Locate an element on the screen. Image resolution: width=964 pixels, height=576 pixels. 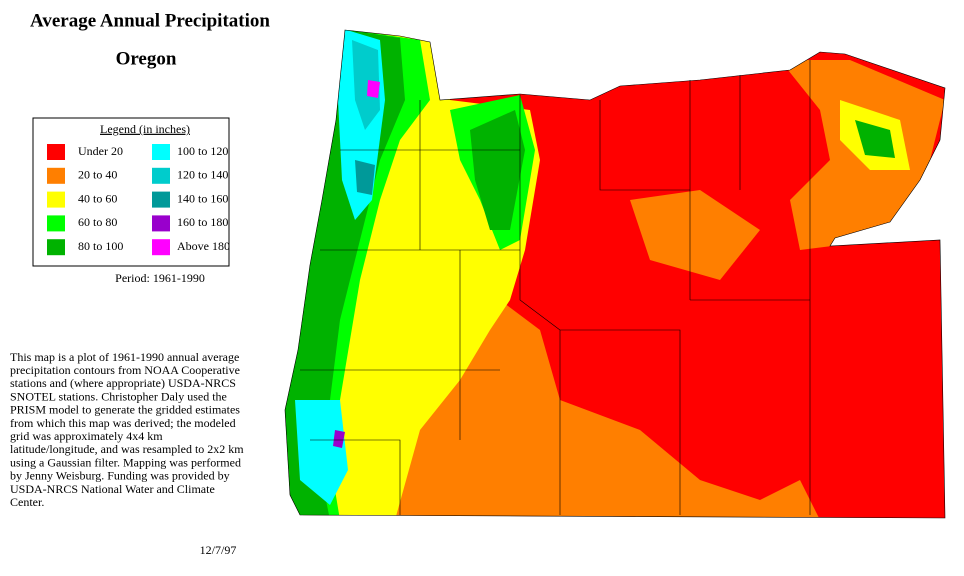
legend-label: 140 to 160 is located at coordinates (202, 198).